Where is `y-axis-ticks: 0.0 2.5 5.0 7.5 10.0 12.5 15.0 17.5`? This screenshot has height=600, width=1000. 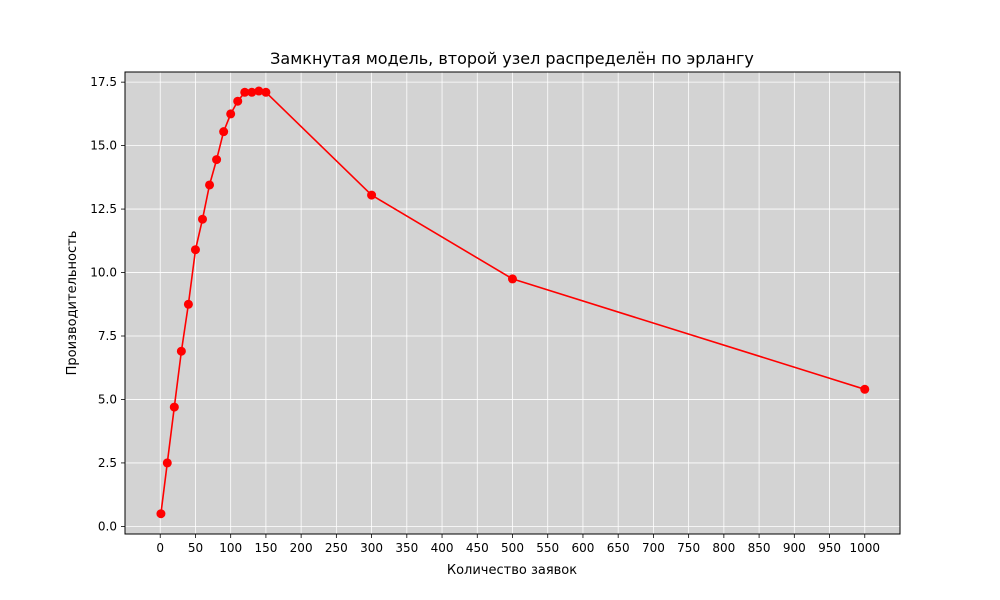
y-axis-ticks: 0.0 2.5 5.0 7.5 10.0 12.5 15.0 17.5 is located at coordinates (107, 304).